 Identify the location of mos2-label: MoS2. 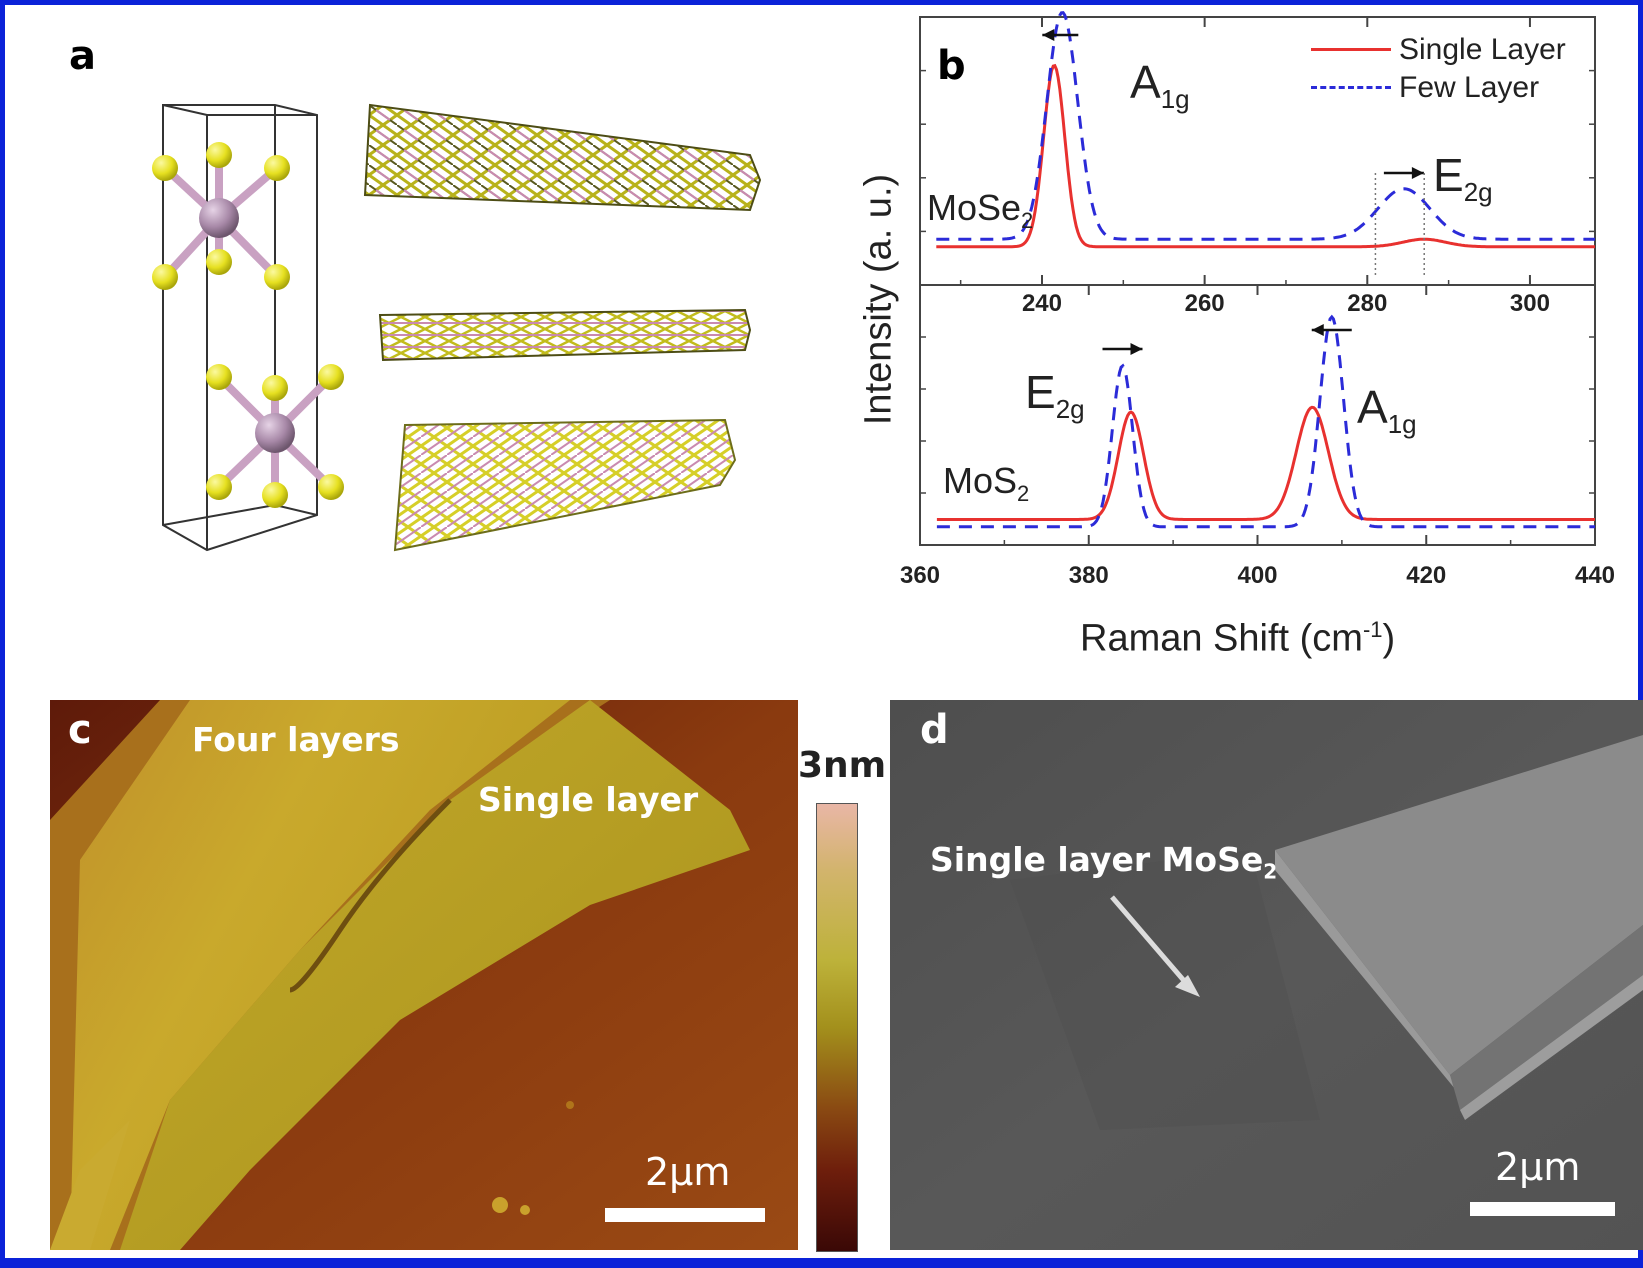
(986, 483).